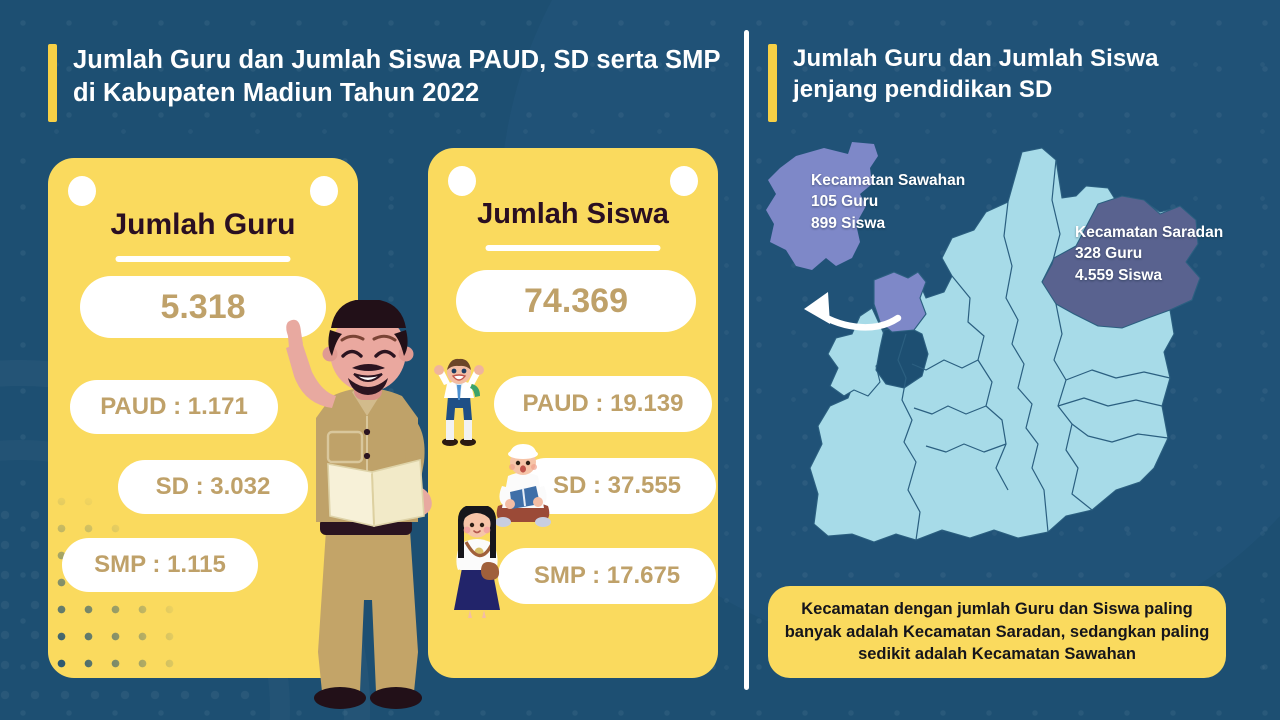 This screenshot has width=1280, height=720. What do you see at coordinates (359, 504) in the screenshot?
I see `teacher-illustration` at bounding box center [359, 504].